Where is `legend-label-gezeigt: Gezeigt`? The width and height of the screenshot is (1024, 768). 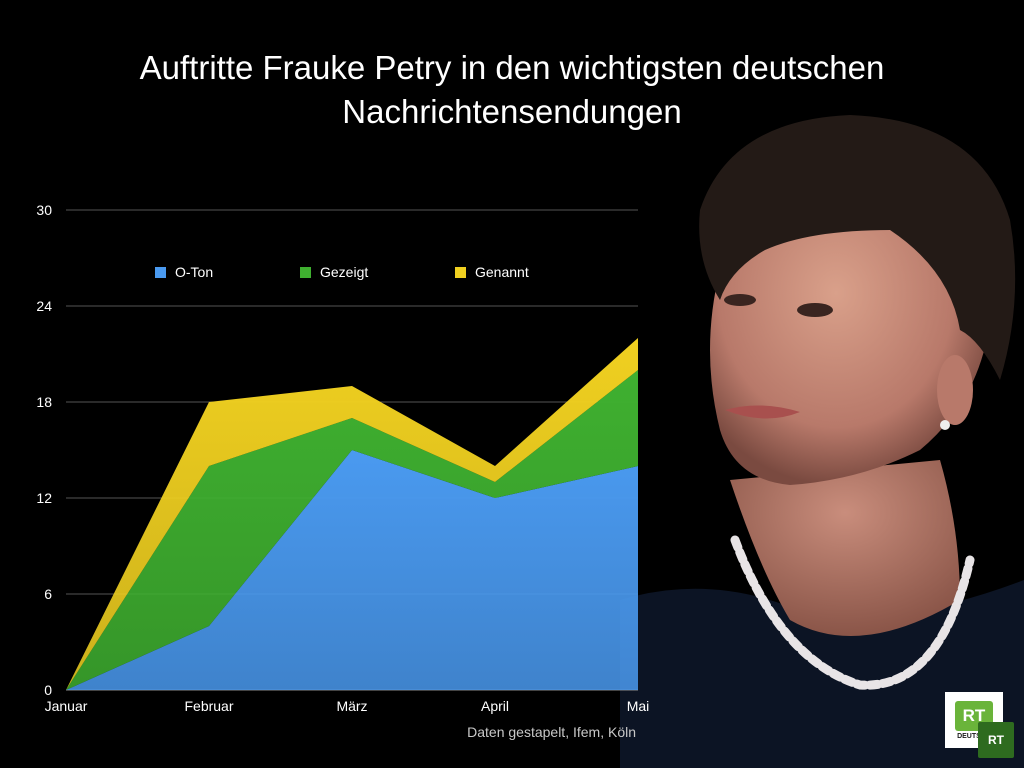
legend-label-gezeigt: Gezeigt is located at coordinates (344, 272).